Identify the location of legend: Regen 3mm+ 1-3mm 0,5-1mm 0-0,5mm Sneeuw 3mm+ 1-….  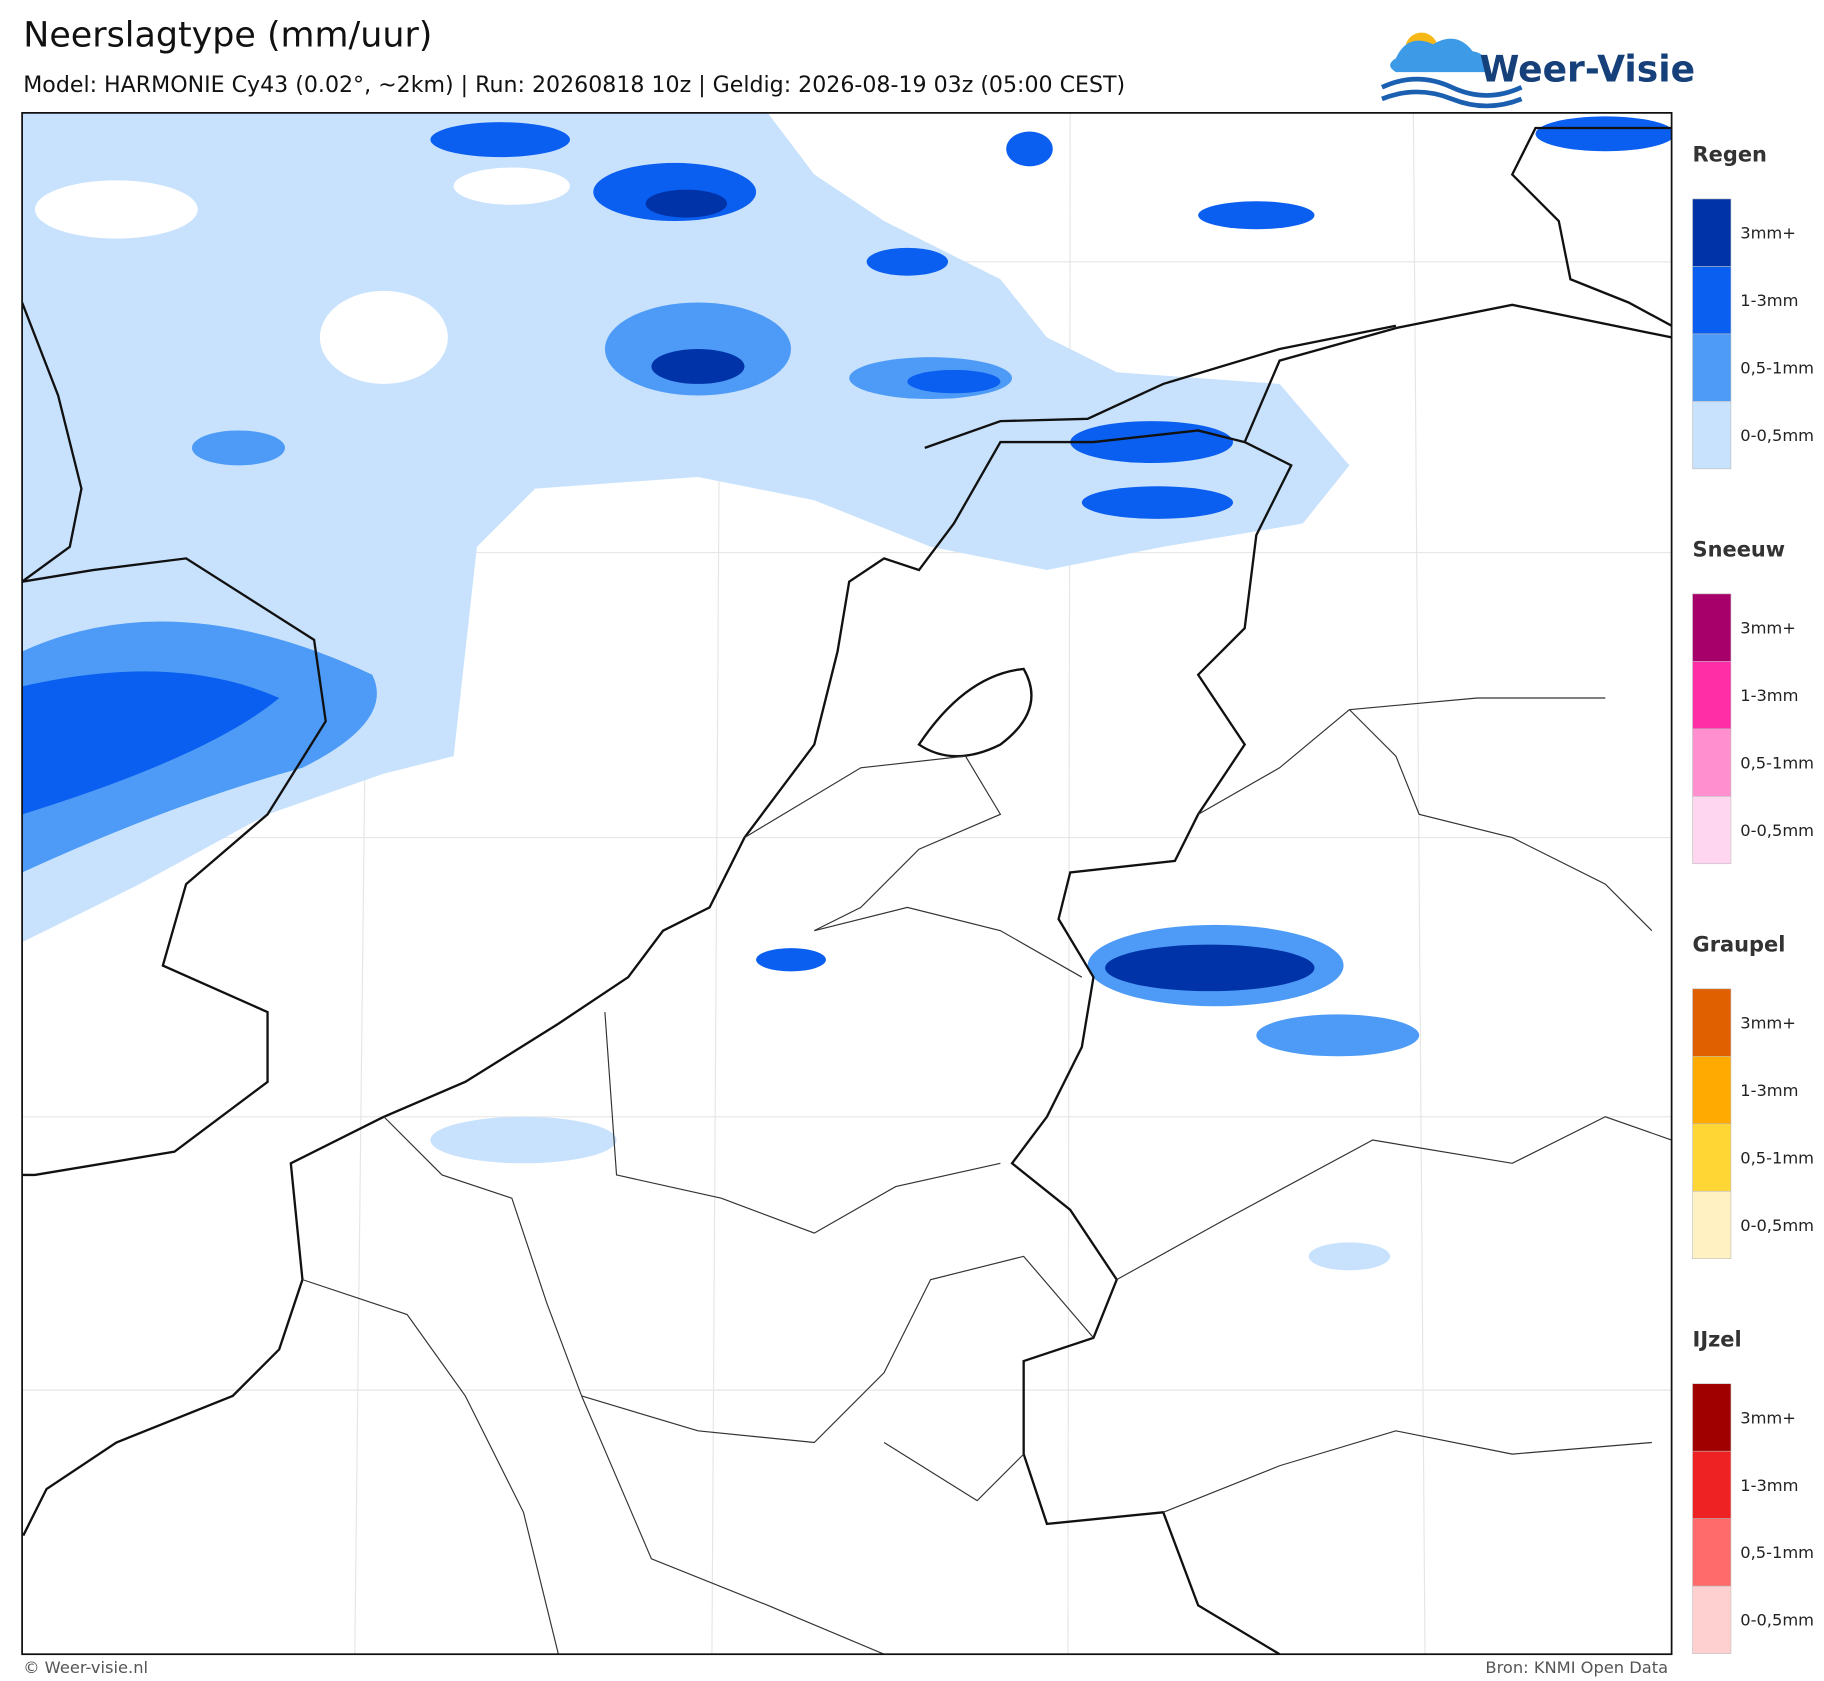
(1753, 898).